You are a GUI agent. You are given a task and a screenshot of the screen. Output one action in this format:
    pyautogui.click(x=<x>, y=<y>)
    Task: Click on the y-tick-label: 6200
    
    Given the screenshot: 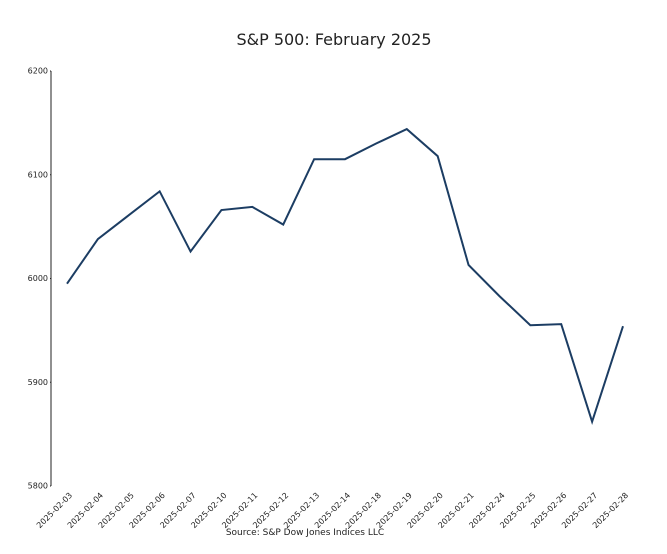 What is the action you would take?
    pyautogui.click(x=38, y=71)
    